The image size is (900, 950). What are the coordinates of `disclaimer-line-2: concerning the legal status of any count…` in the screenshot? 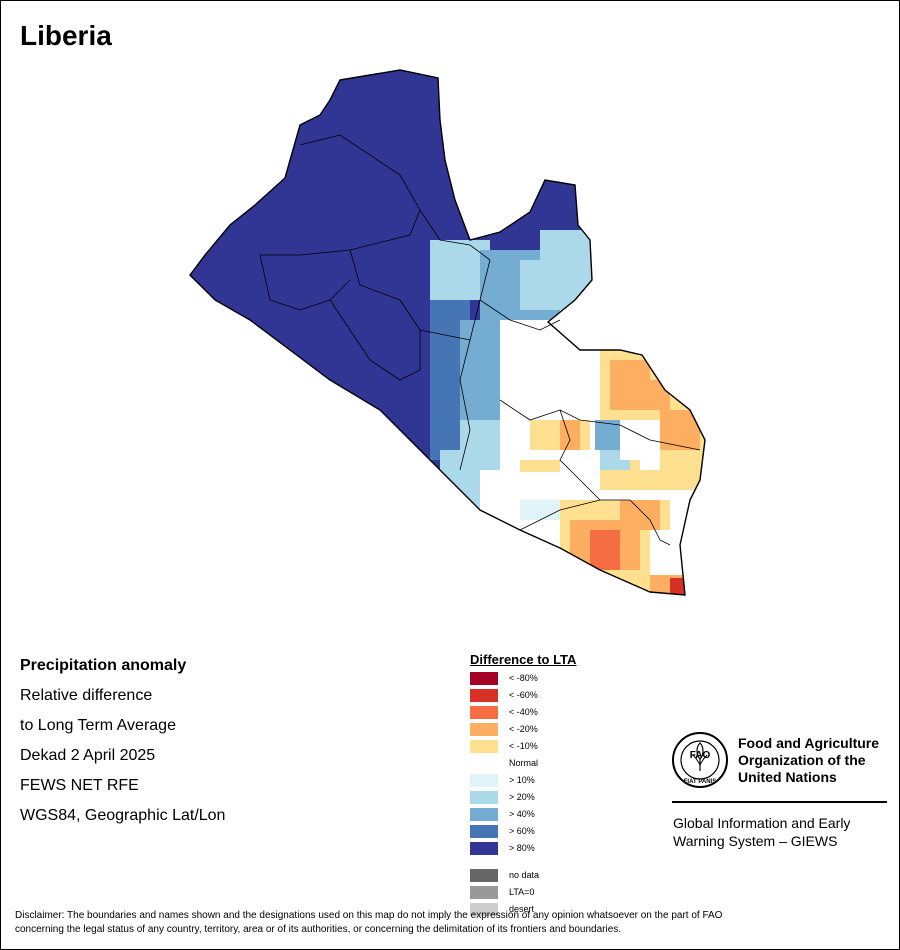 It's located at (318, 929).